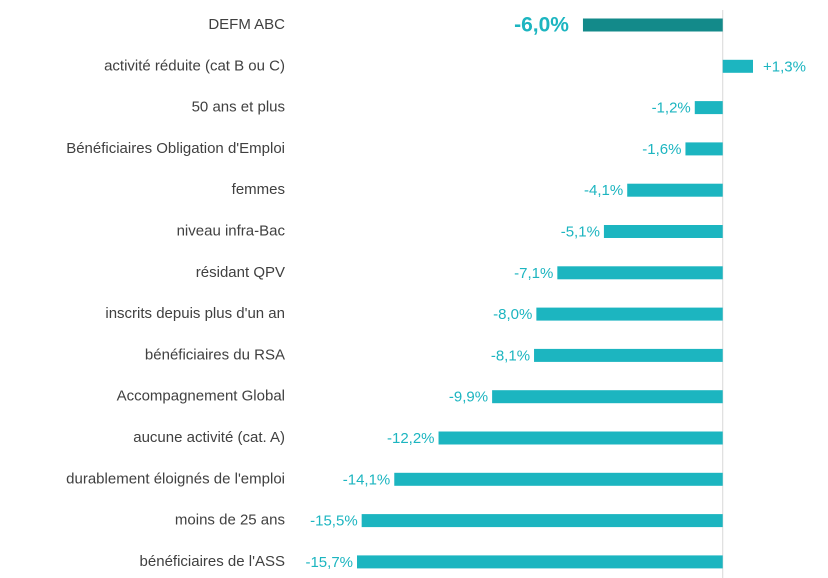 Image resolution: width=828 pixels, height=578 pixels. Describe the element at coordinates (240, 272) in the screenshot. I see `category-label: résidant QPV` at that location.